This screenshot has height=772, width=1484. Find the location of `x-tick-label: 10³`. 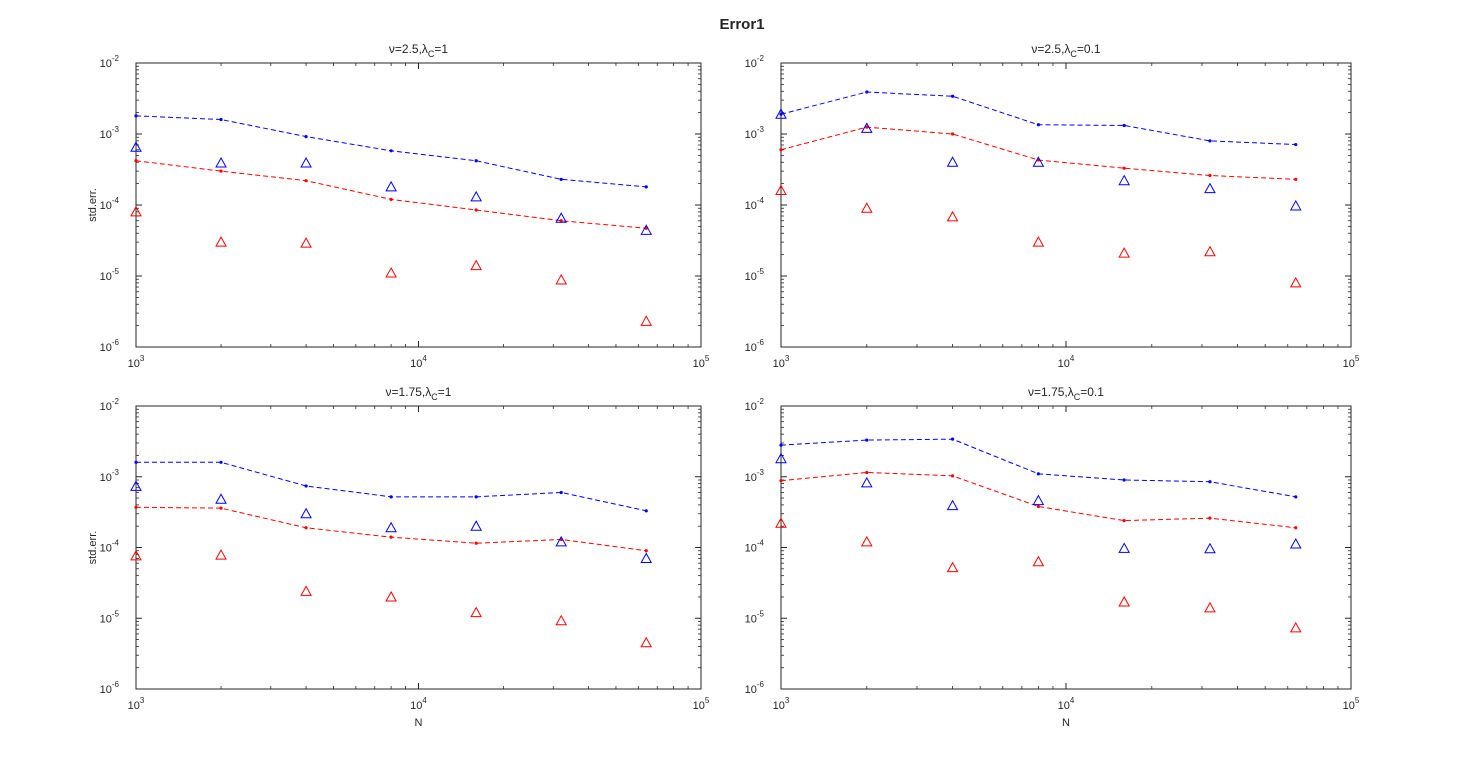

x-tick-label: 10³ is located at coordinates (781, 362).